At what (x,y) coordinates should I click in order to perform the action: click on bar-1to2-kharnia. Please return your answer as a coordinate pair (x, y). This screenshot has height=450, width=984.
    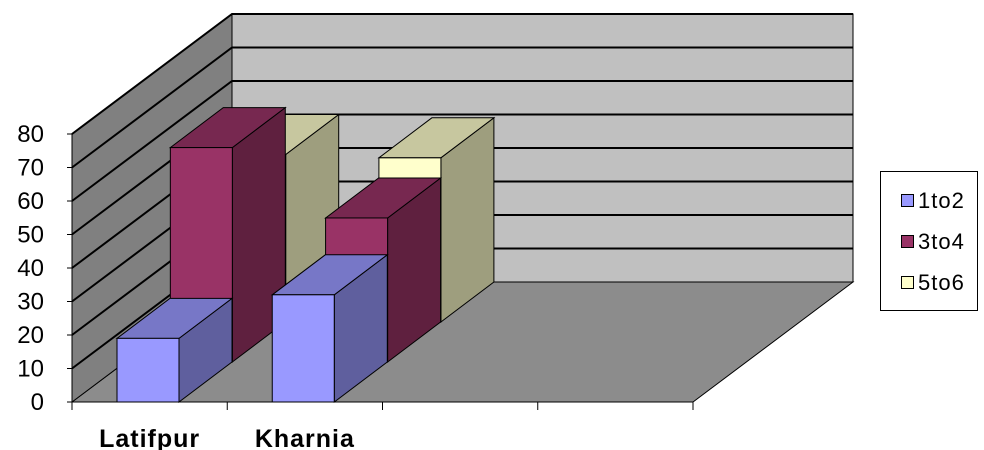
    Looking at the image, I should click on (303, 348).